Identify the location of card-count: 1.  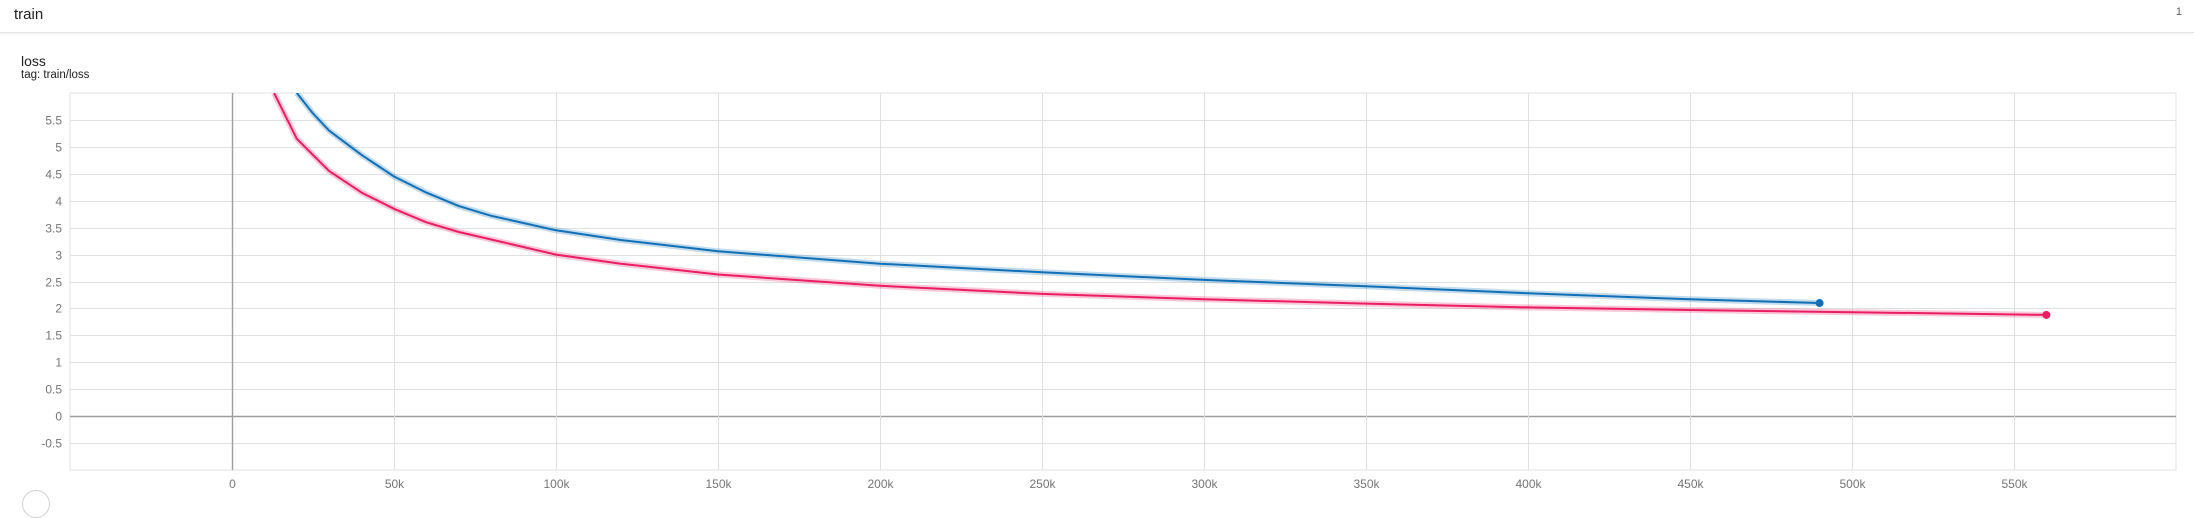
(2178, 12).